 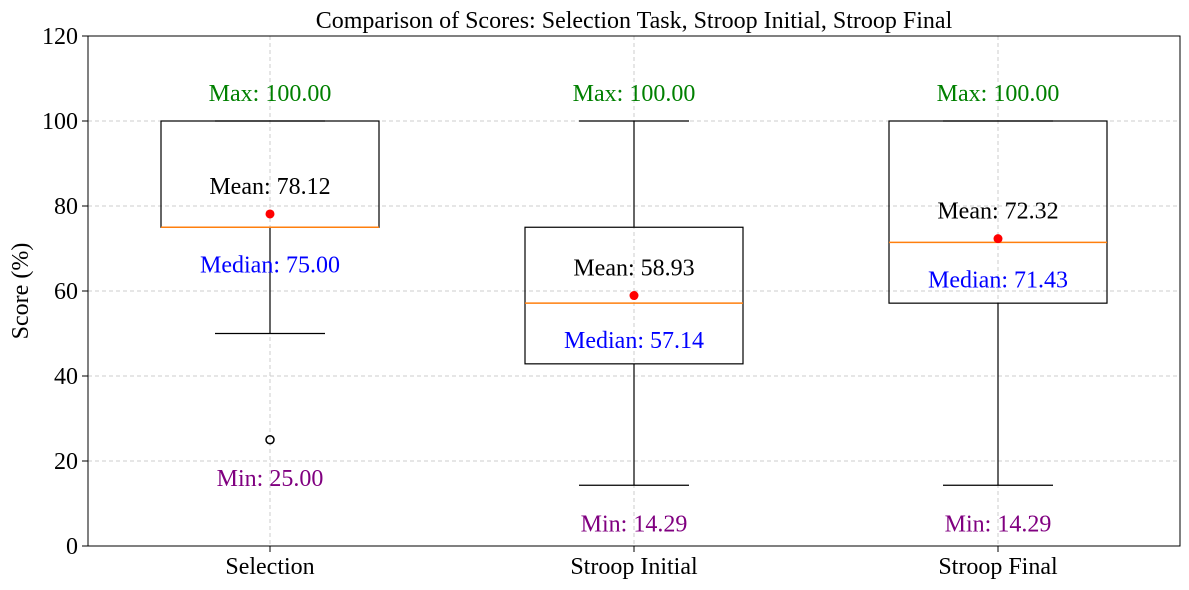 I want to click on y-tick-label: 40, so click(x=66, y=377).